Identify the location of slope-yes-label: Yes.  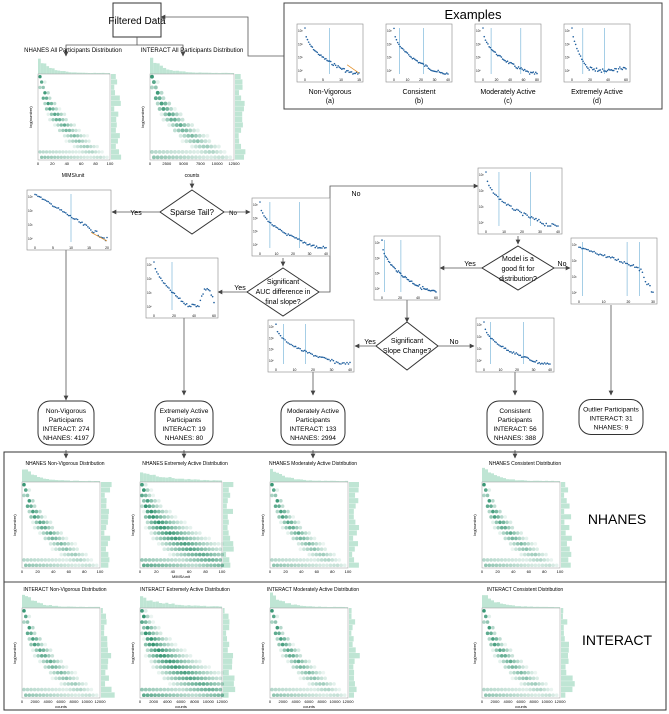
(370, 342).